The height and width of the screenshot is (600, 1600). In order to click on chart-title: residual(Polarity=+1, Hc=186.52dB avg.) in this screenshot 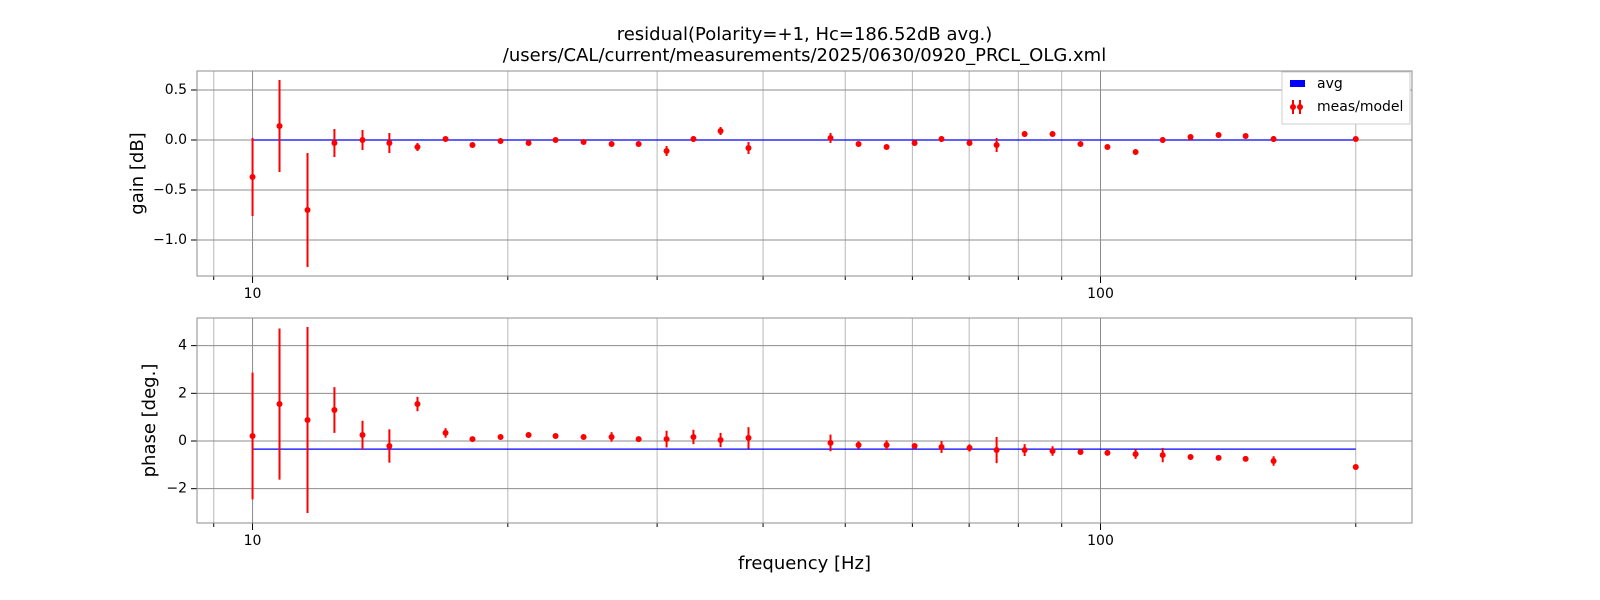, I will do `click(805, 34)`.